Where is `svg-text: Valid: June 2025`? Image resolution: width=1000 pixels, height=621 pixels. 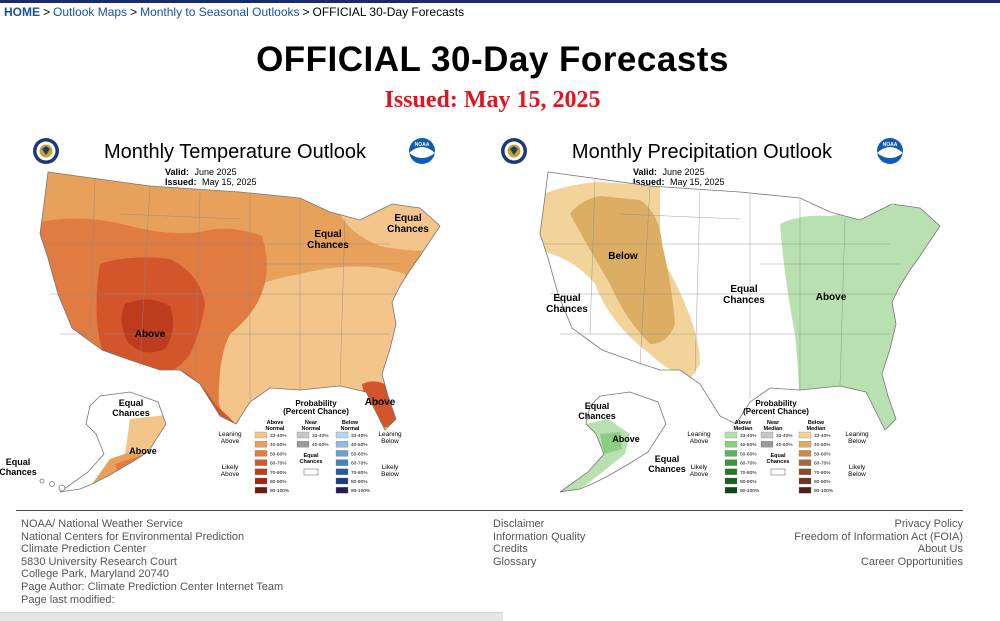 svg-text: Valid: June 2025 is located at coordinates (669, 172).